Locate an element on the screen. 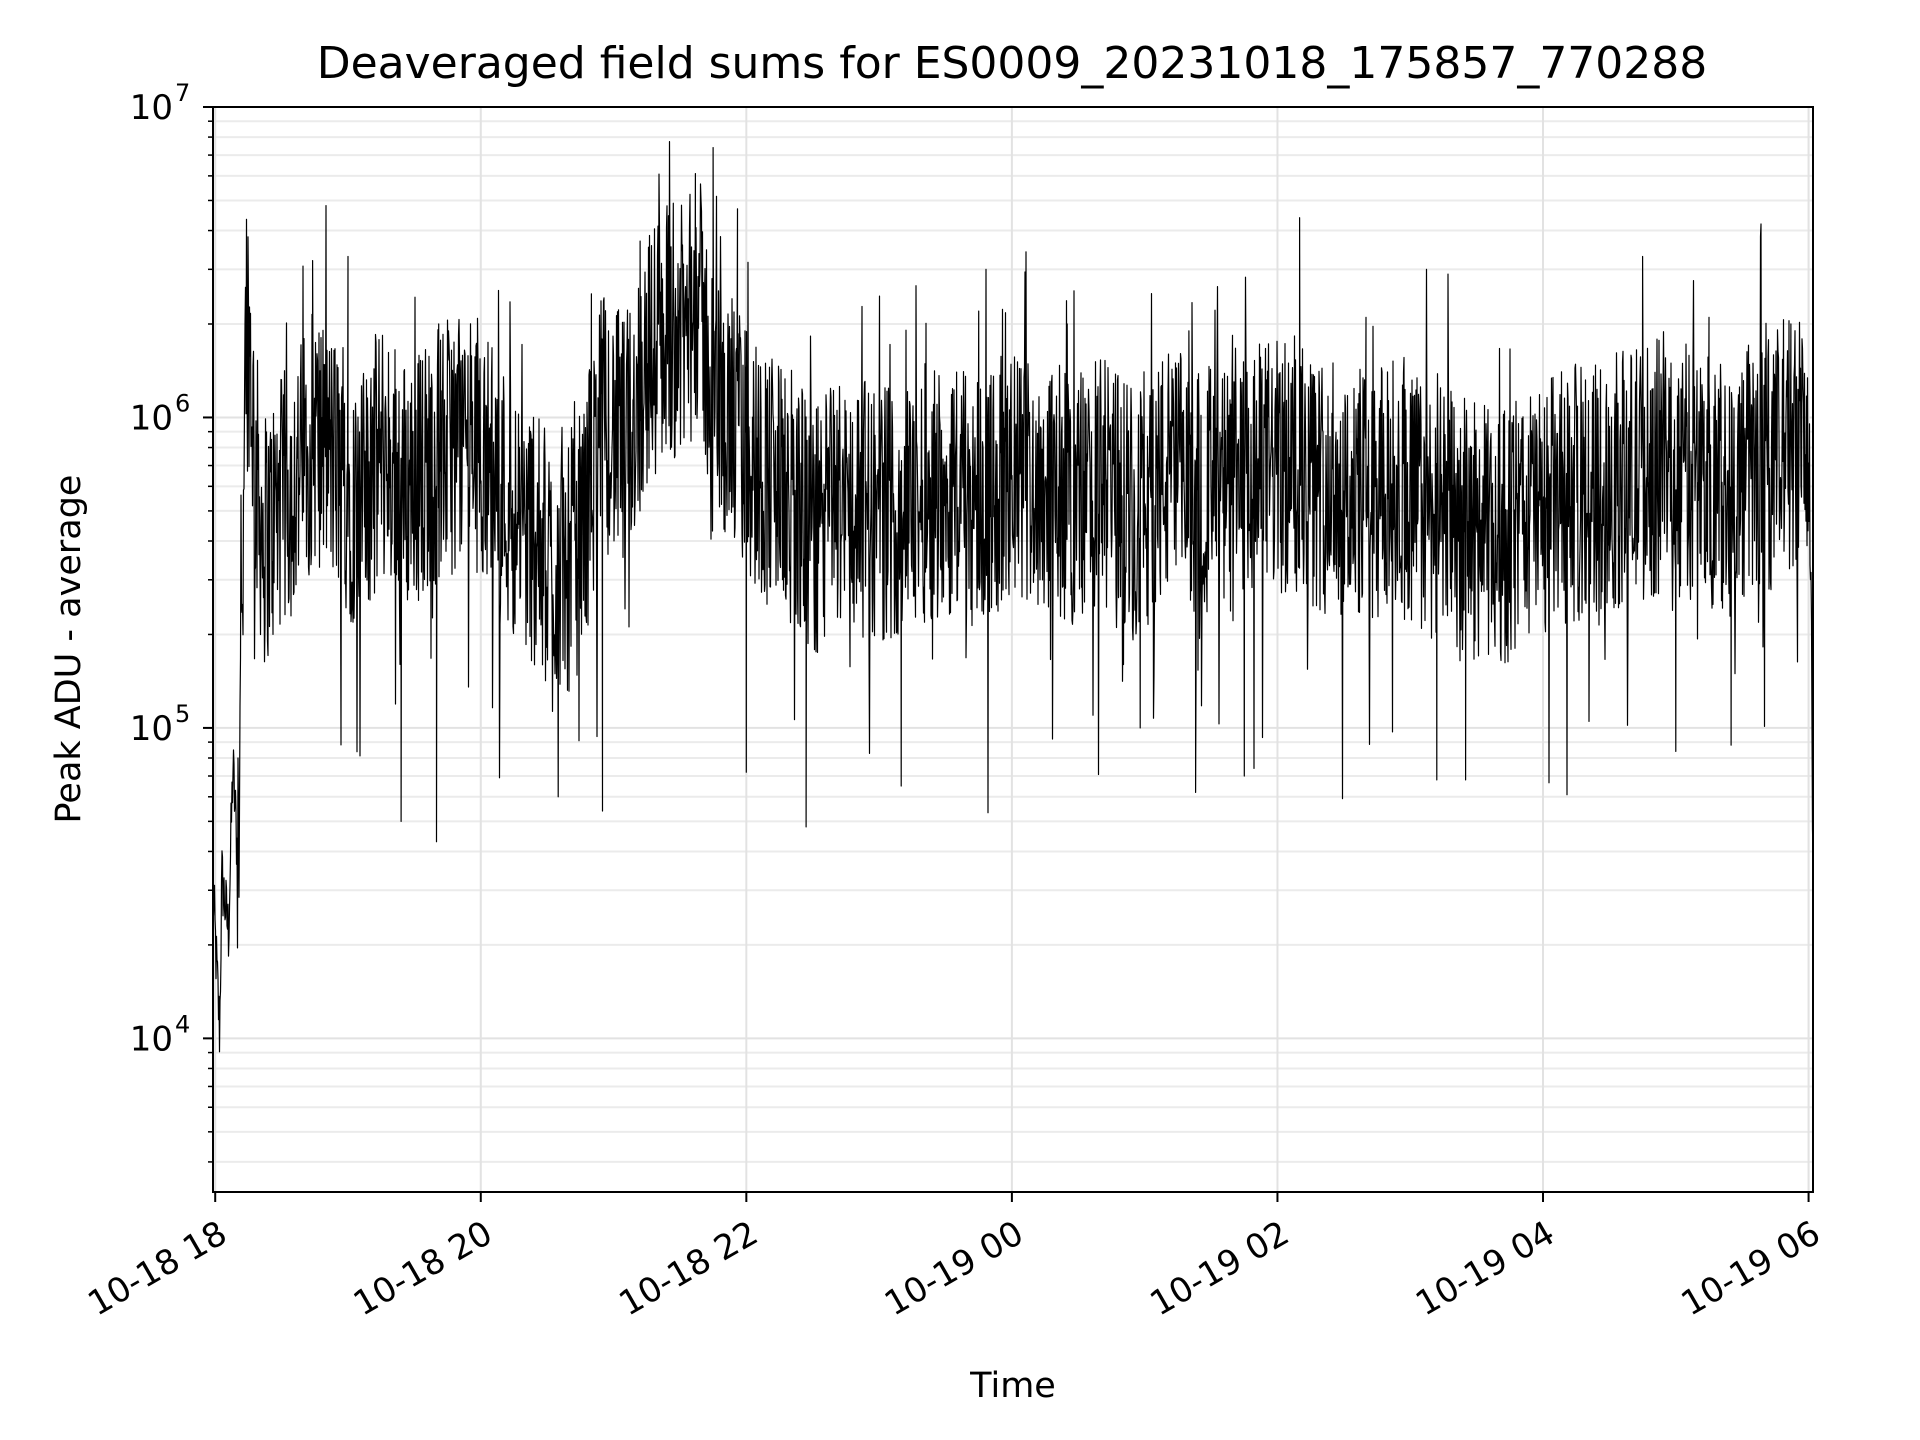  y-tick-label-exponent: 6 is located at coordinates (182, 403).